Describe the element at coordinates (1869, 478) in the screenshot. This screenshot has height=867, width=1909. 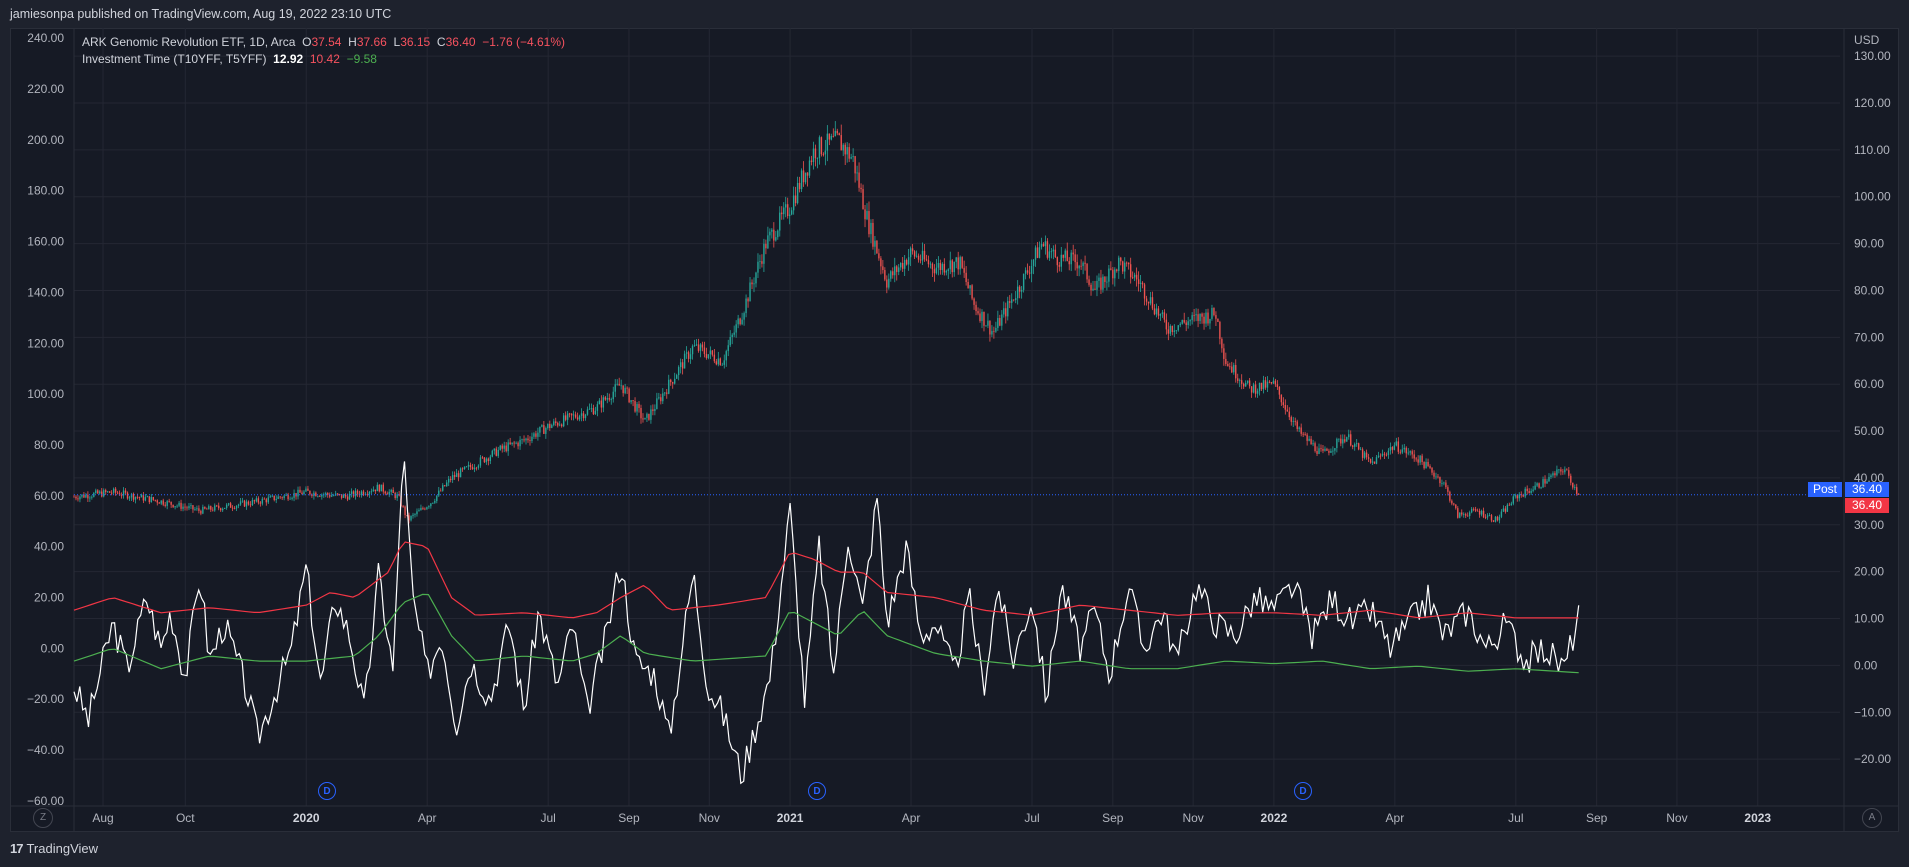
I see `right-axis-tick-label: 40.00` at that location.